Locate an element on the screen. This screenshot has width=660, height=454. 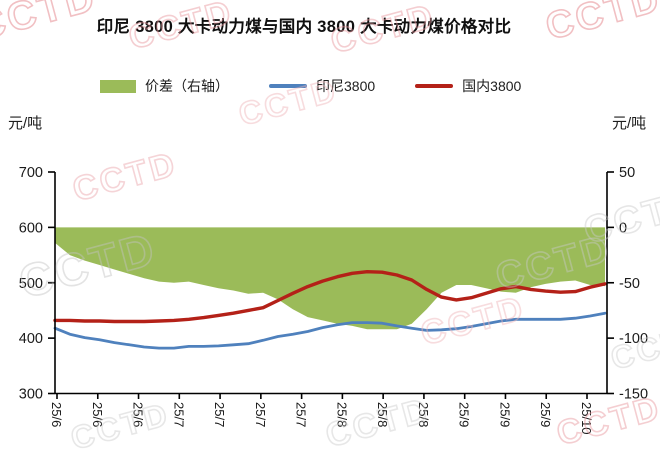
legend-item-indonesia-3800: 印尼3800 is located at coordinates (322, 86).